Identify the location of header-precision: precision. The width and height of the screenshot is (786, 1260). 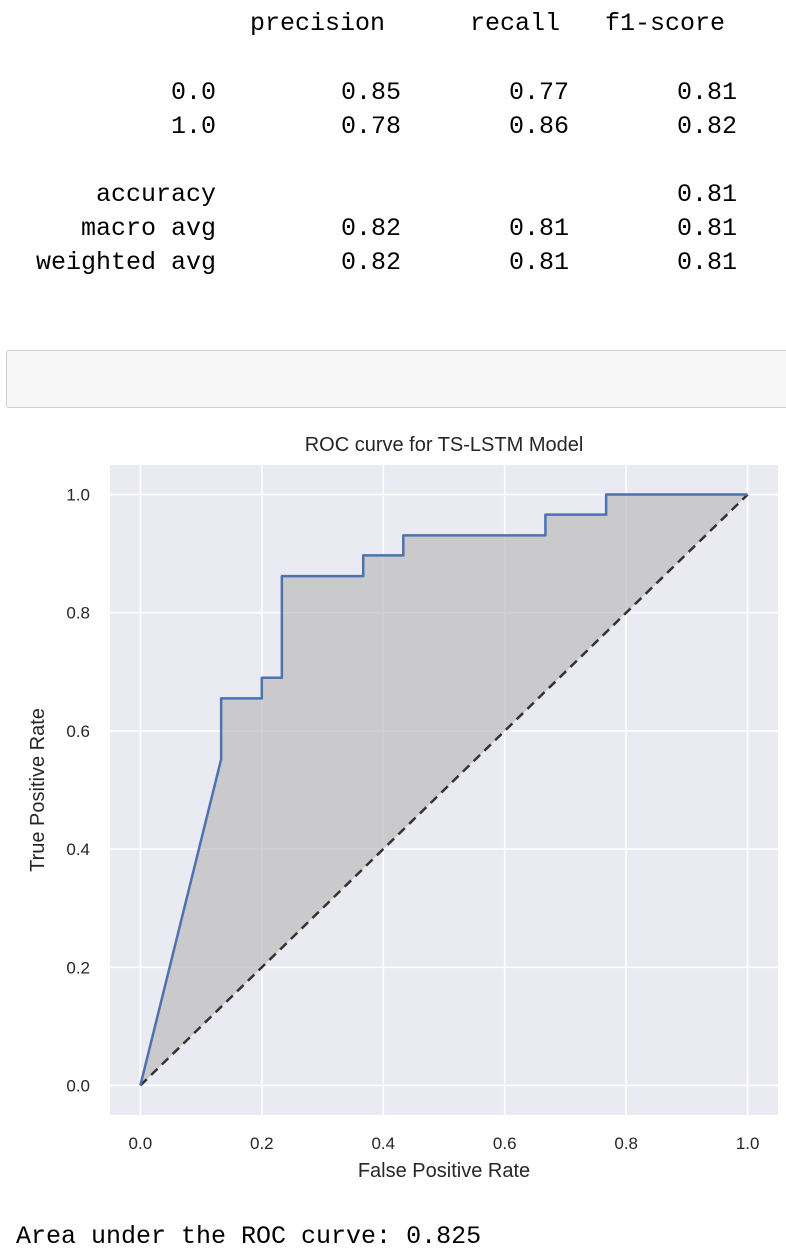
(318, 23).